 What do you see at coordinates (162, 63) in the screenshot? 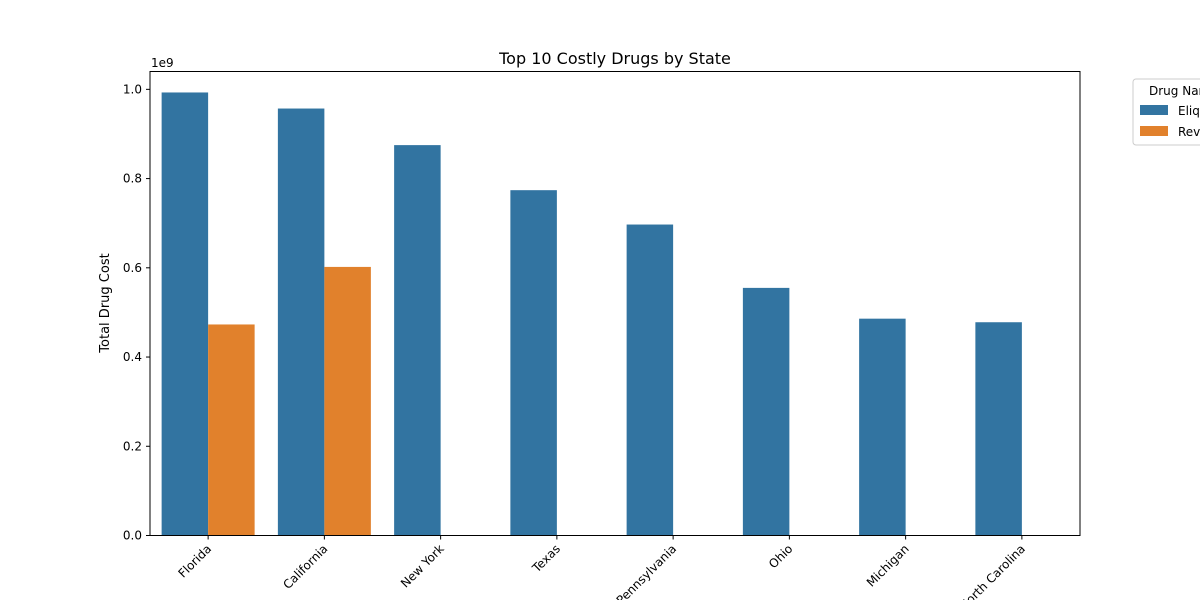
I see `y-axis-offset-label: 1e9` at bounding box center [162, 63].